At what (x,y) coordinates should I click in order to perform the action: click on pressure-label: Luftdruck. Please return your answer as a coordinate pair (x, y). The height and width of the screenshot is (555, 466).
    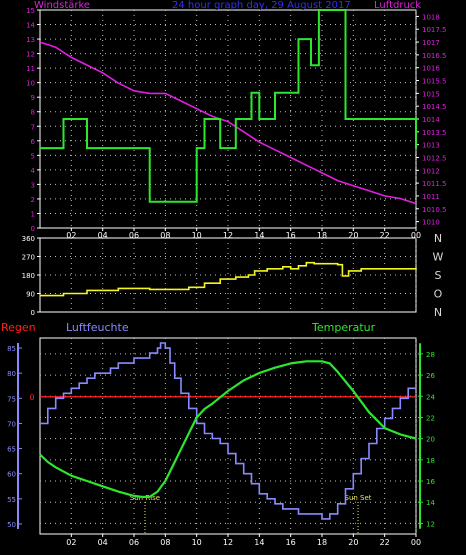
    Looking at the image, I should click on (397, 5).